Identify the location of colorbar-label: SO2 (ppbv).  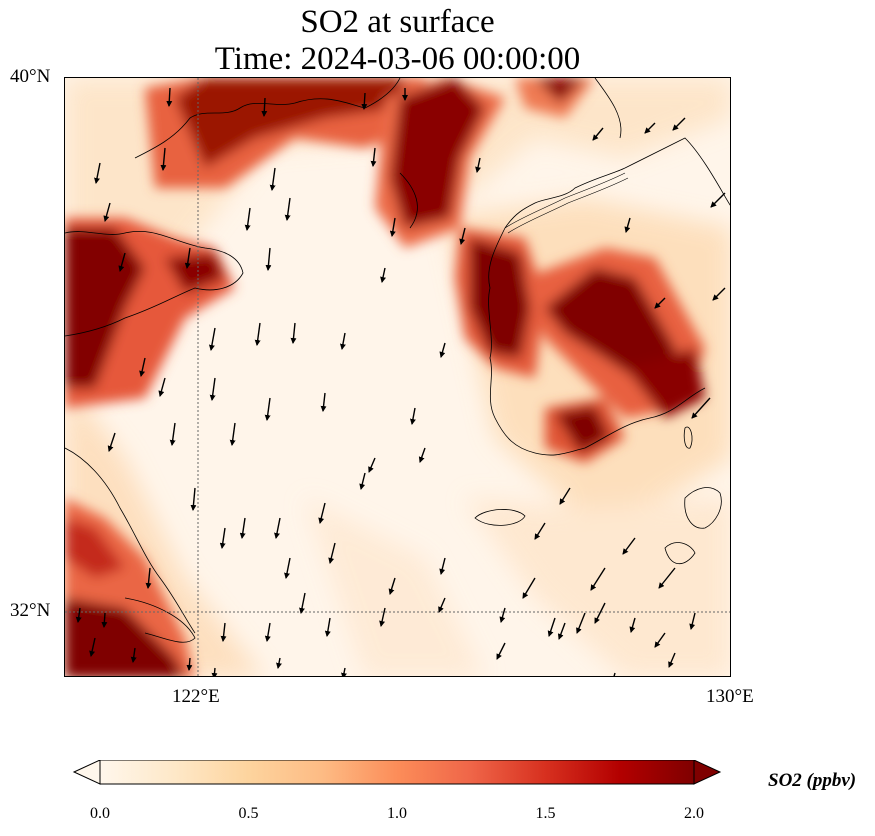
(812, 780).